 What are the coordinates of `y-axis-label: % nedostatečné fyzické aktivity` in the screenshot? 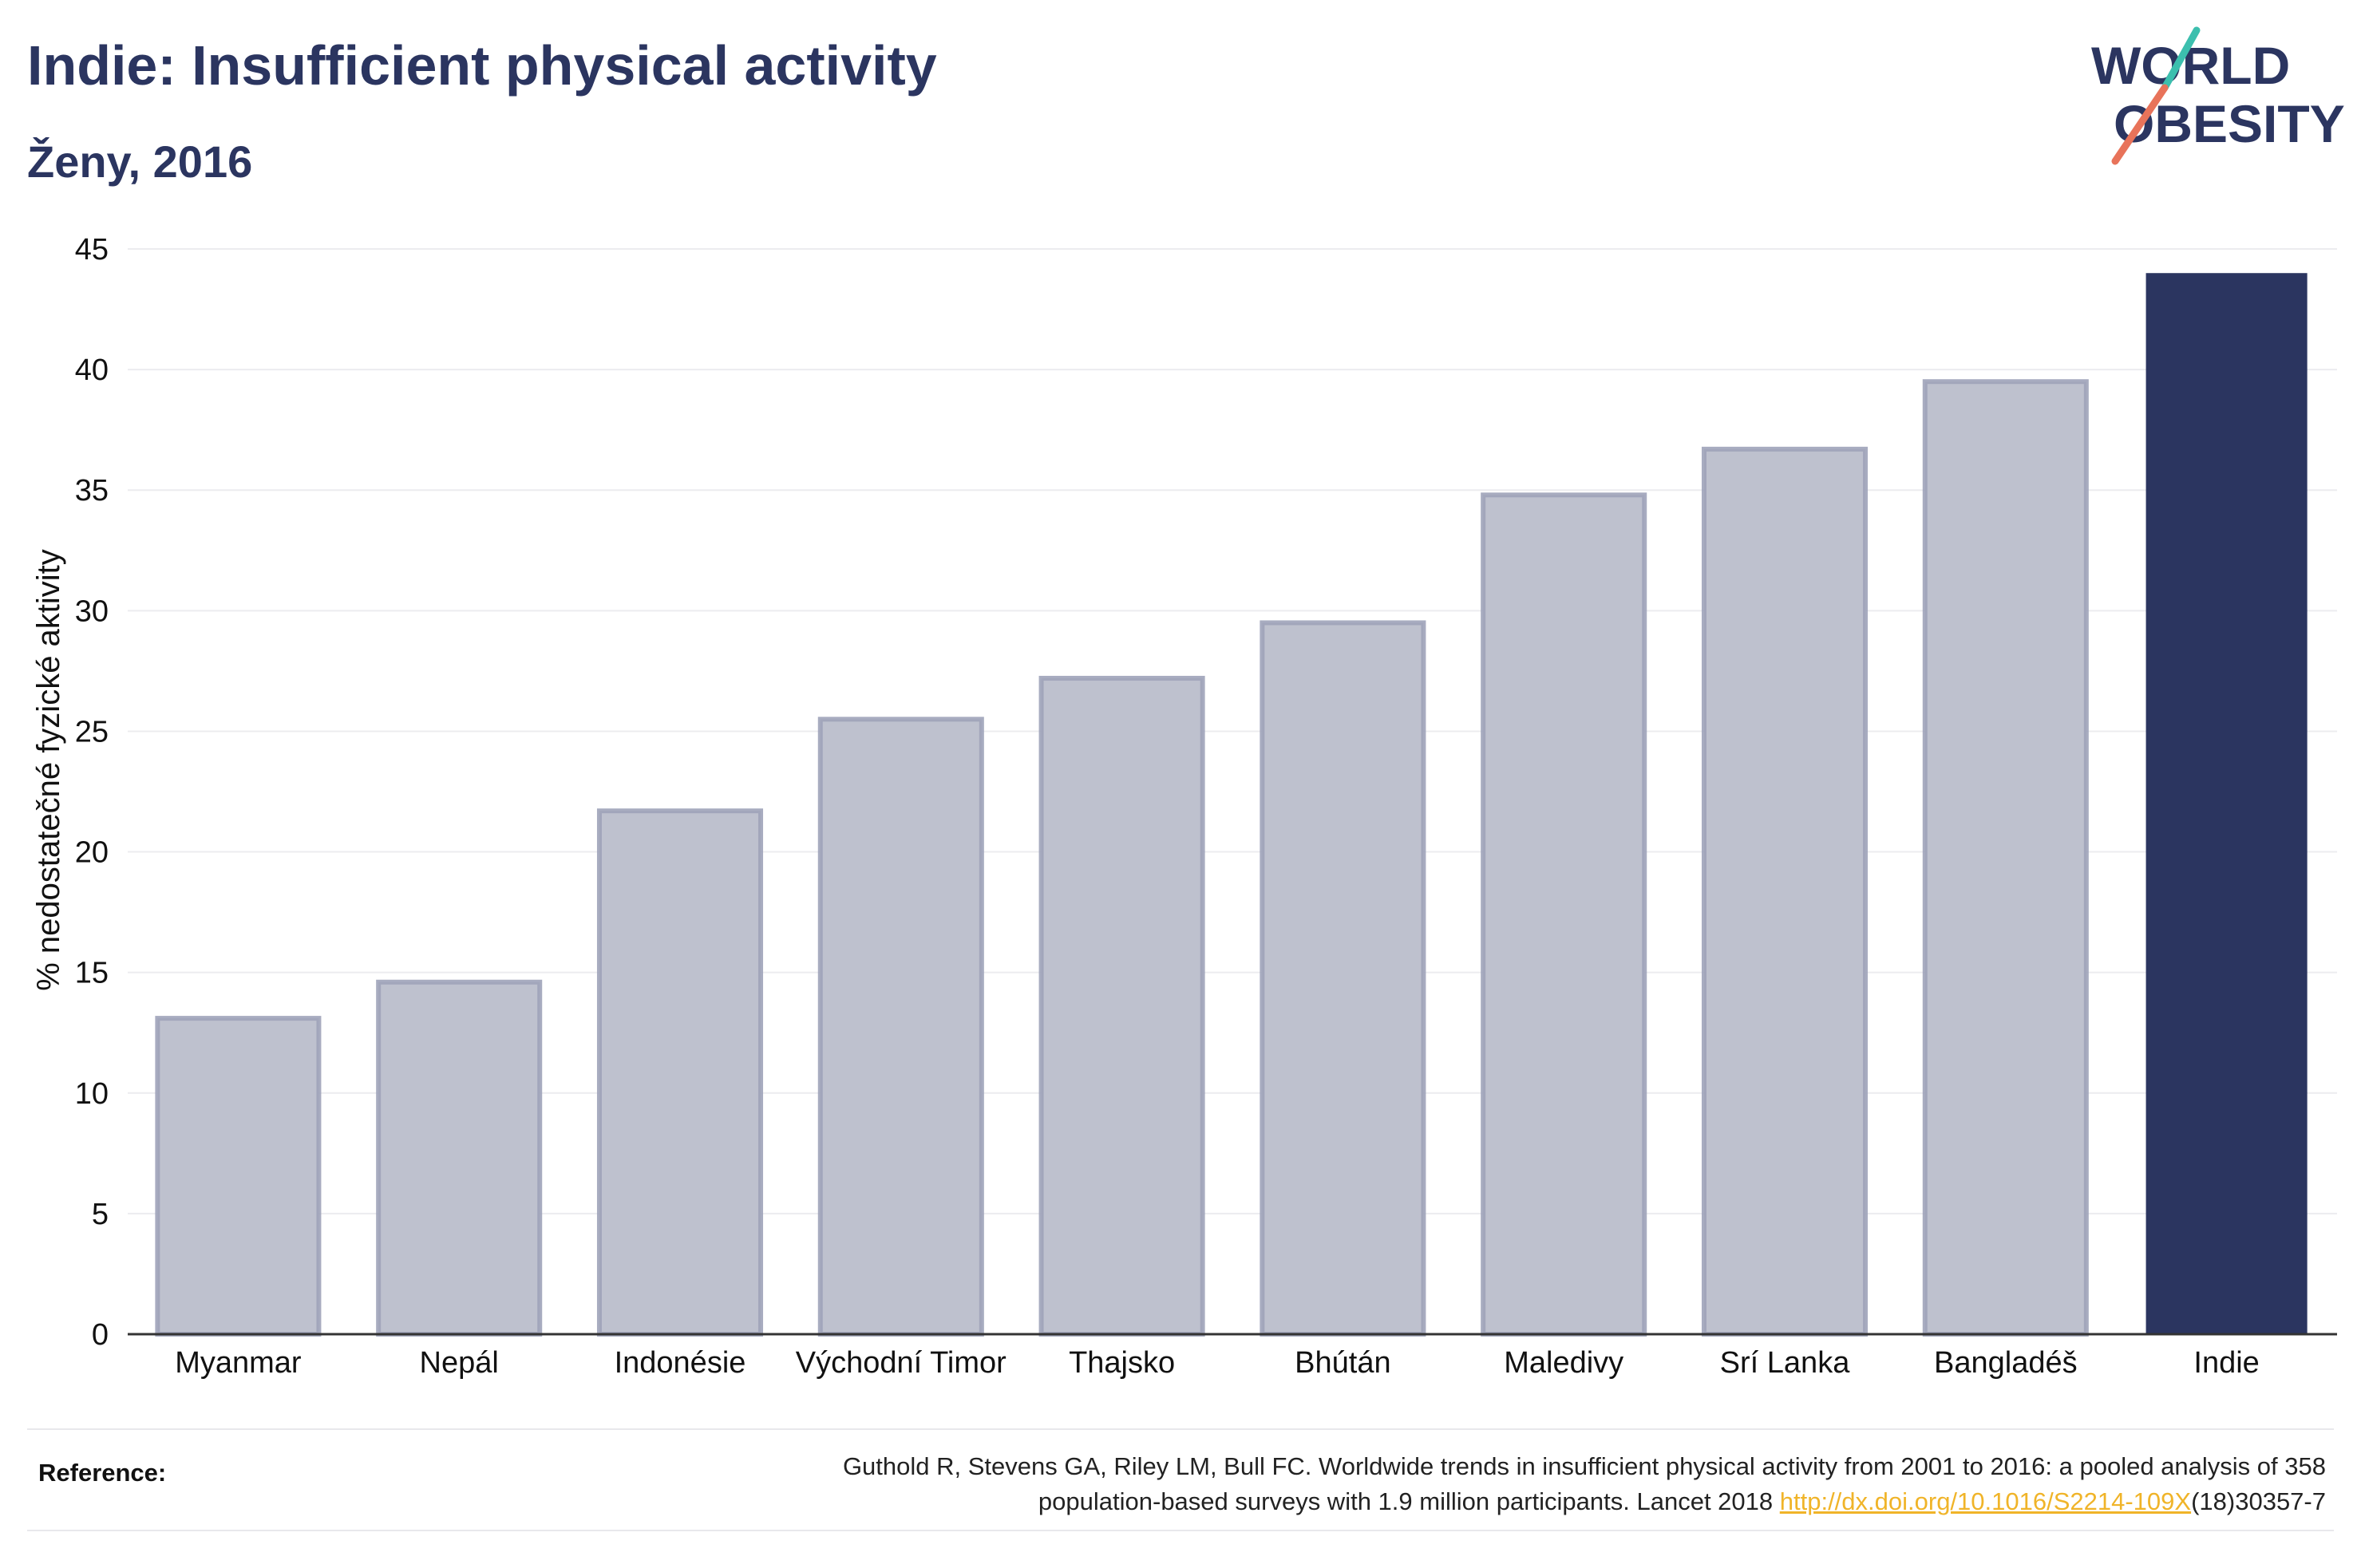 It's located at (48, 770).